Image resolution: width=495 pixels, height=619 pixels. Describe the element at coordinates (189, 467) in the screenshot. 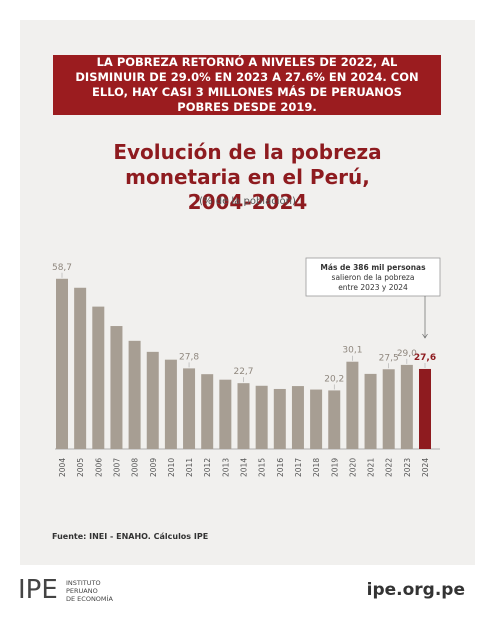

I see `x-tick-label: 2011` at that location.